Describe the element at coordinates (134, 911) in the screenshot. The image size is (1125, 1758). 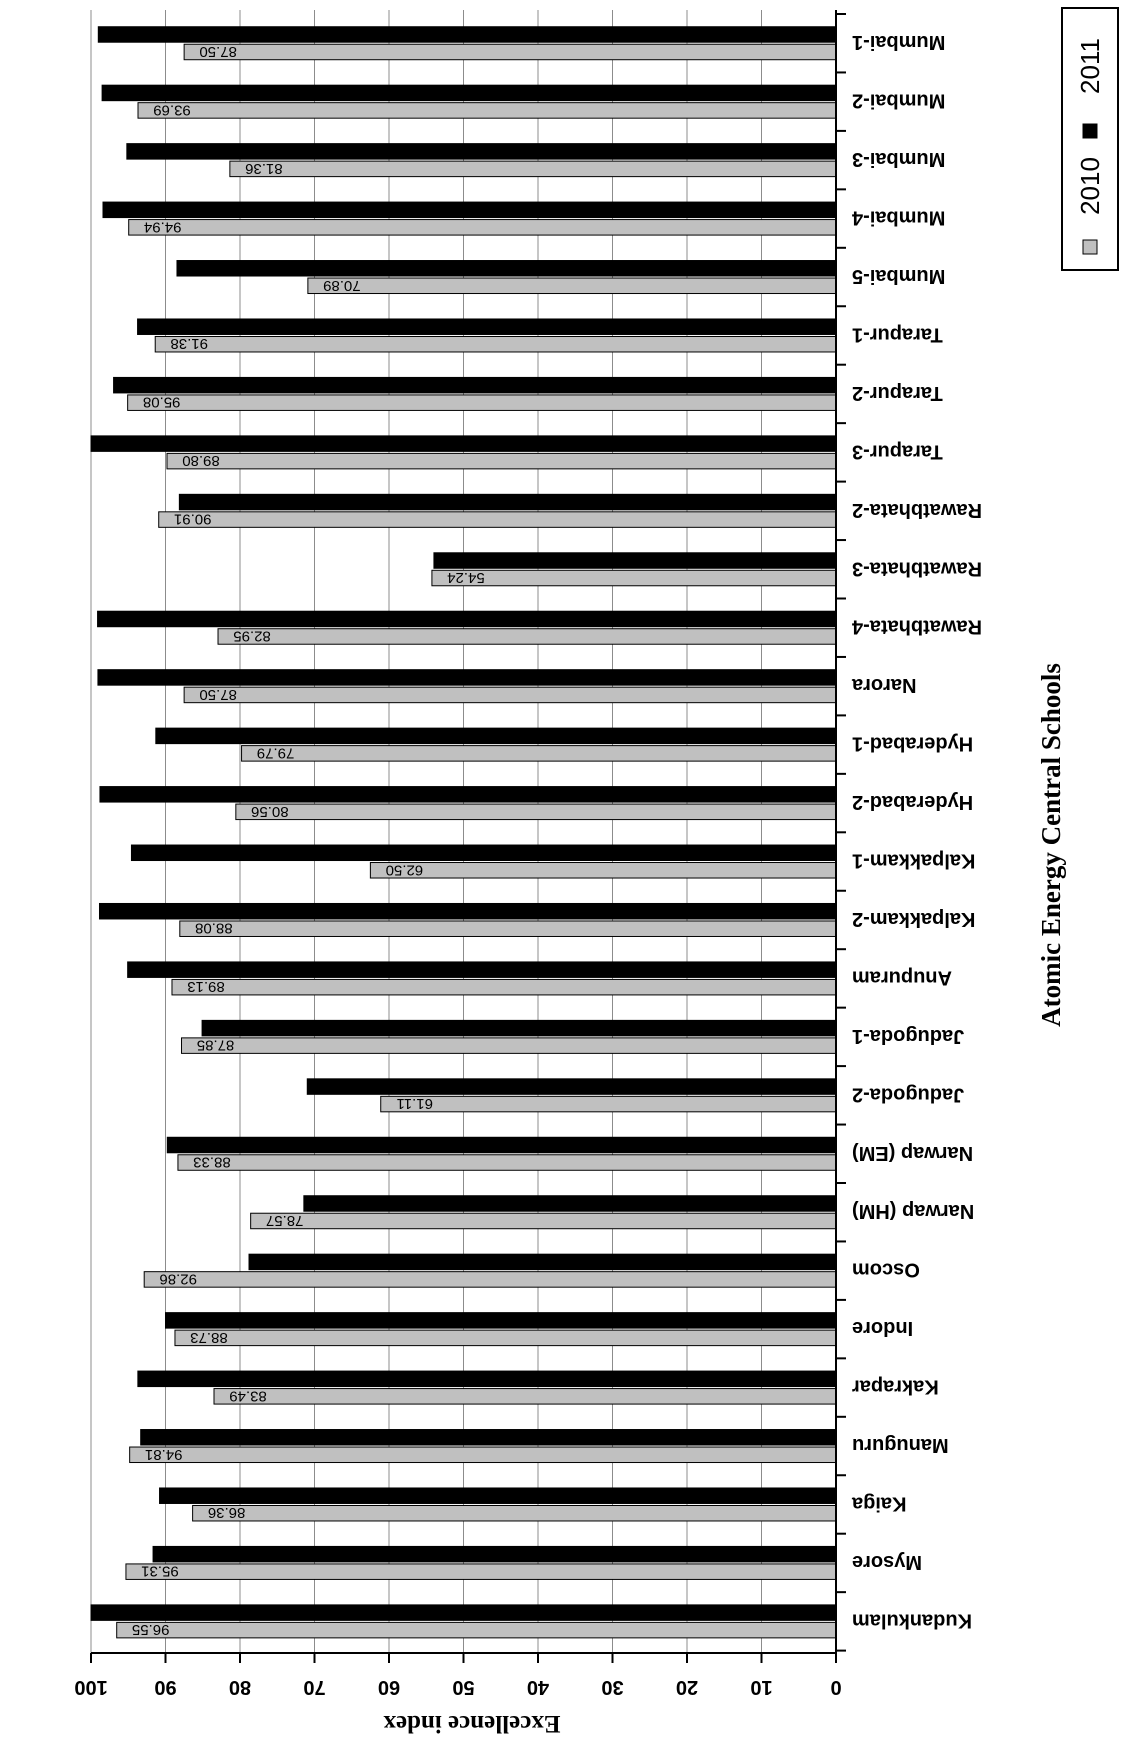
I see `data-label-2011-15: 98.86` at that location.